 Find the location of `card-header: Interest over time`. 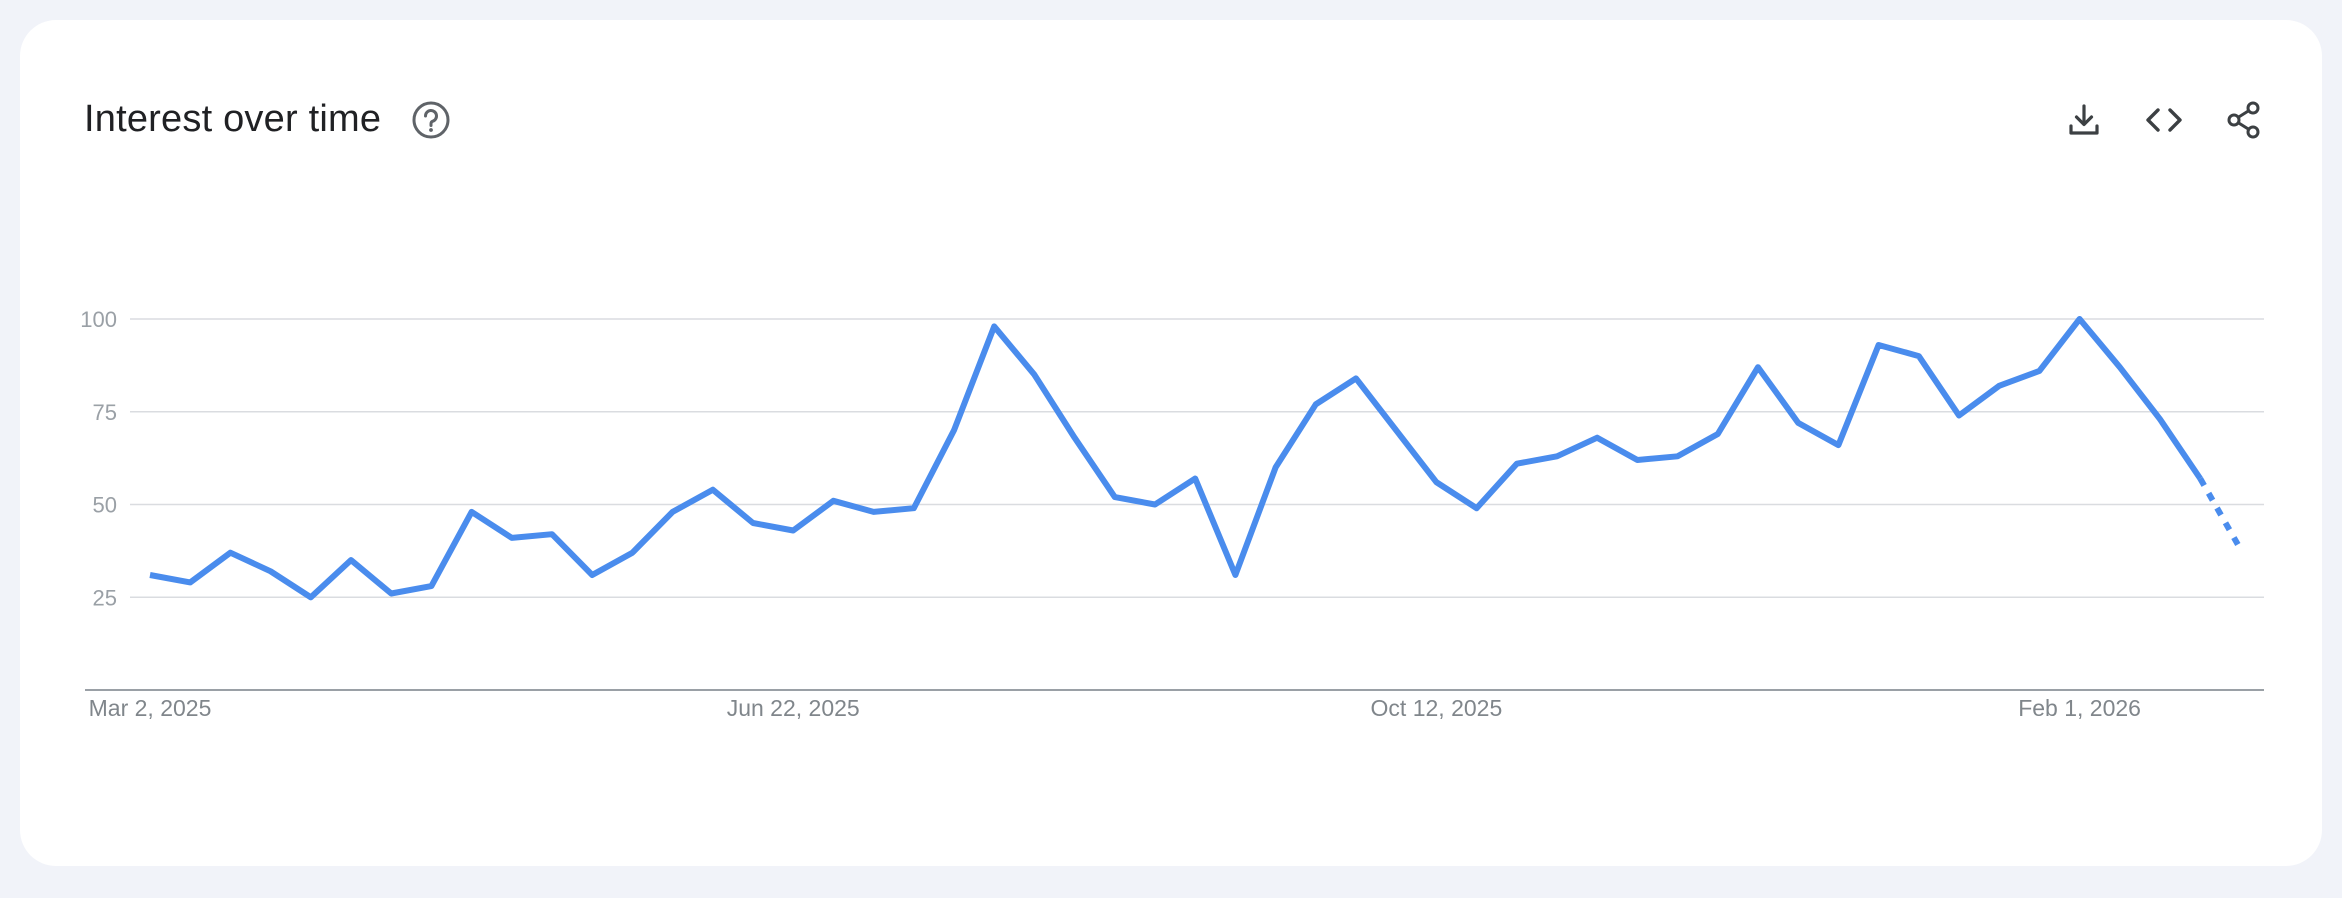

card-header: Interest over time is located at coordinates (267, 119).